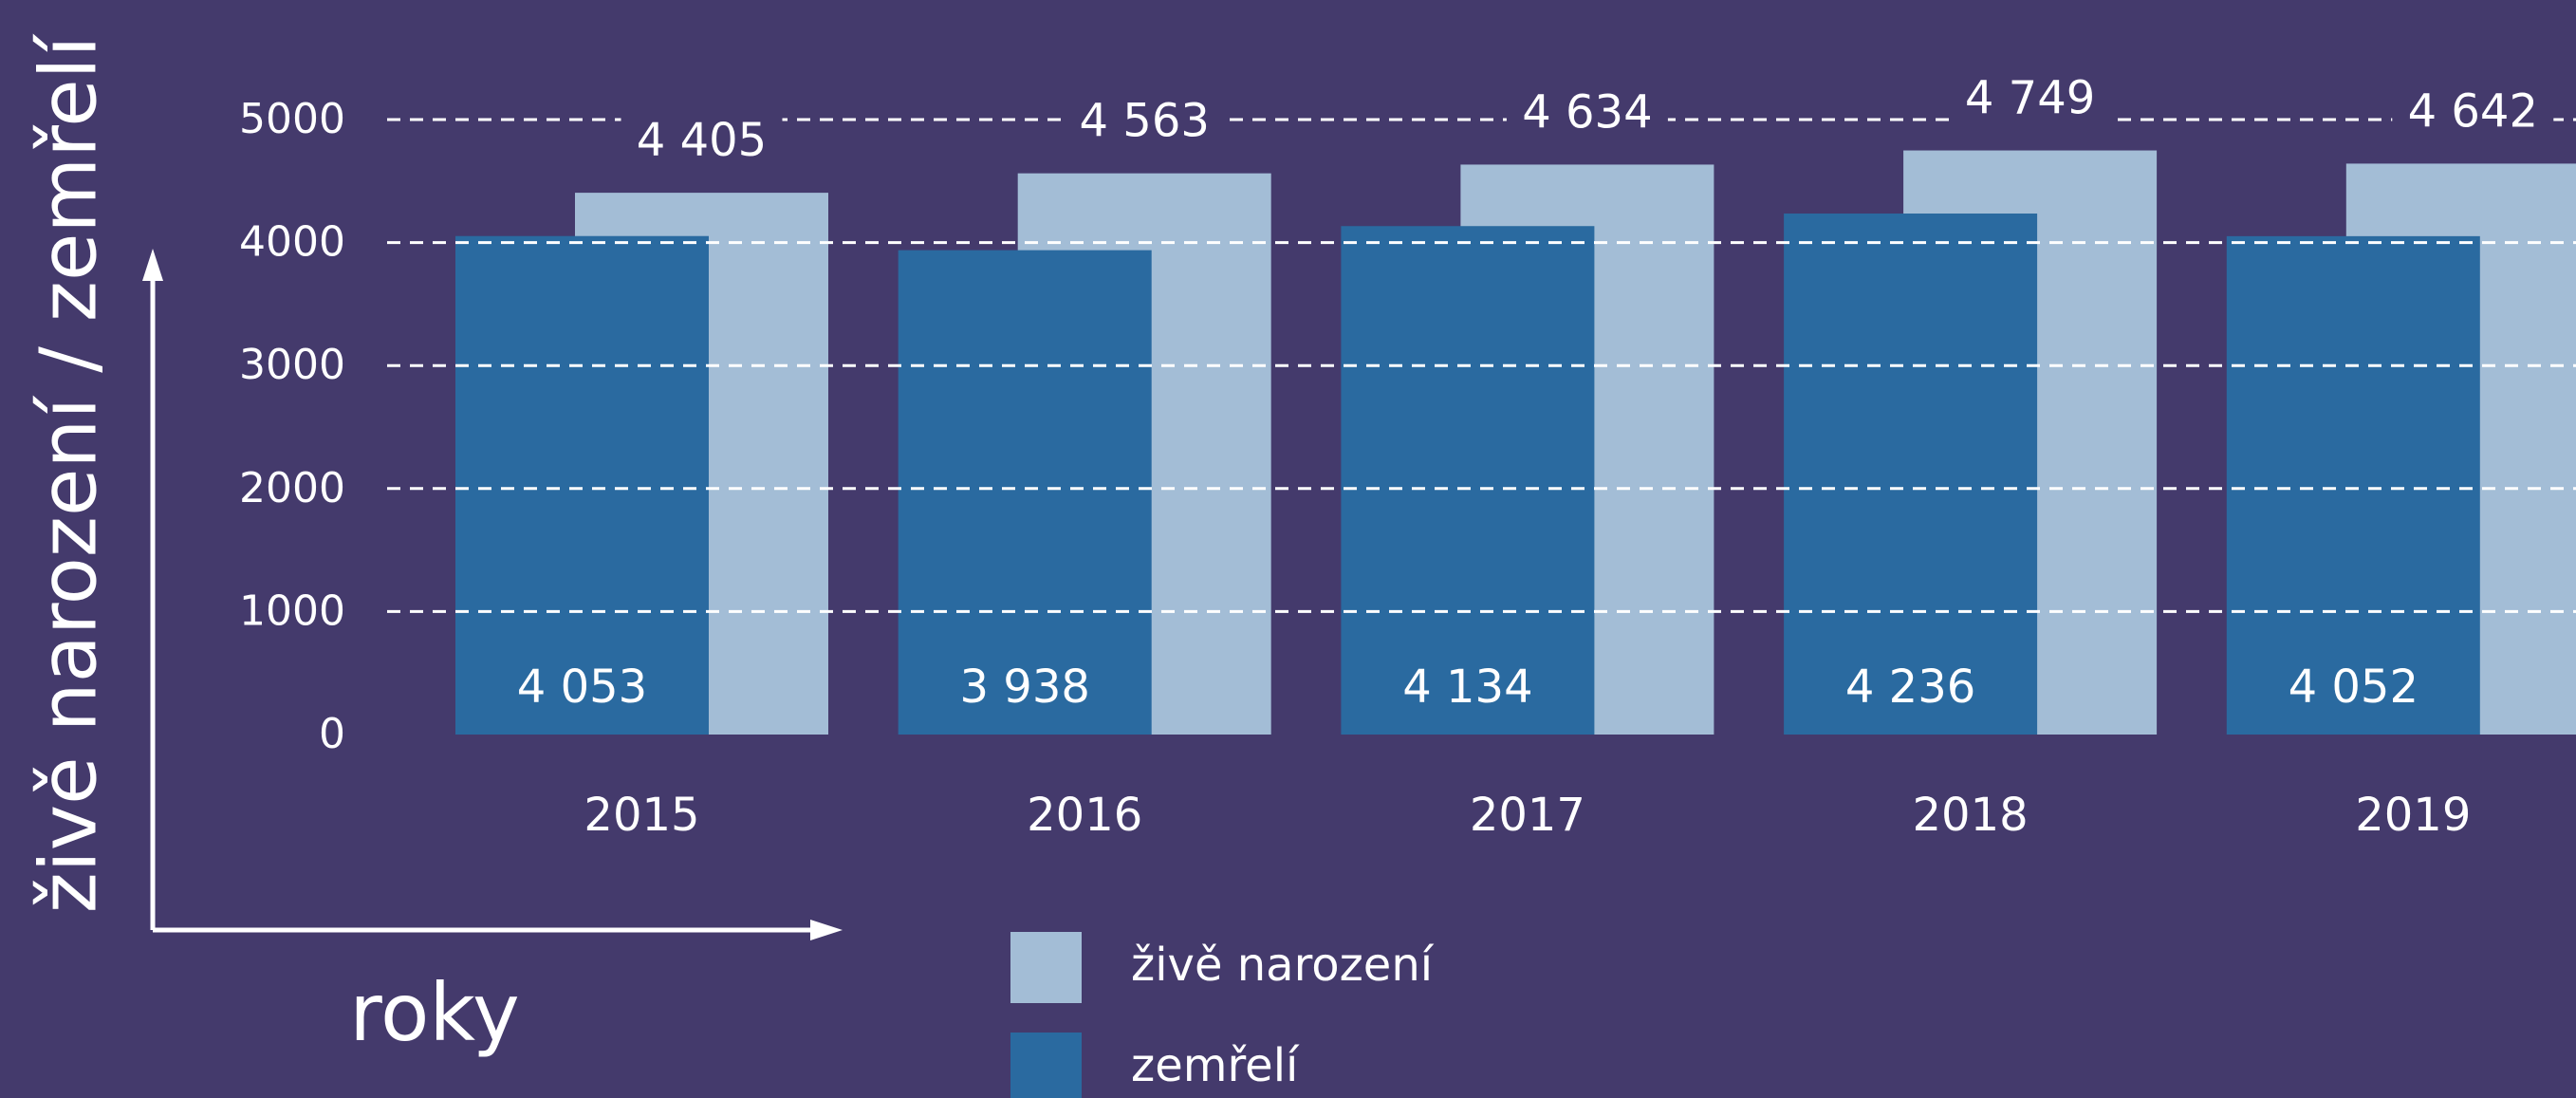 This screenshot has height=1098, width=2576. What do you see at coordinates (292, 611) in the screenshot?
I see `y-tick-label: 1000` at bounding box center [292, 611].